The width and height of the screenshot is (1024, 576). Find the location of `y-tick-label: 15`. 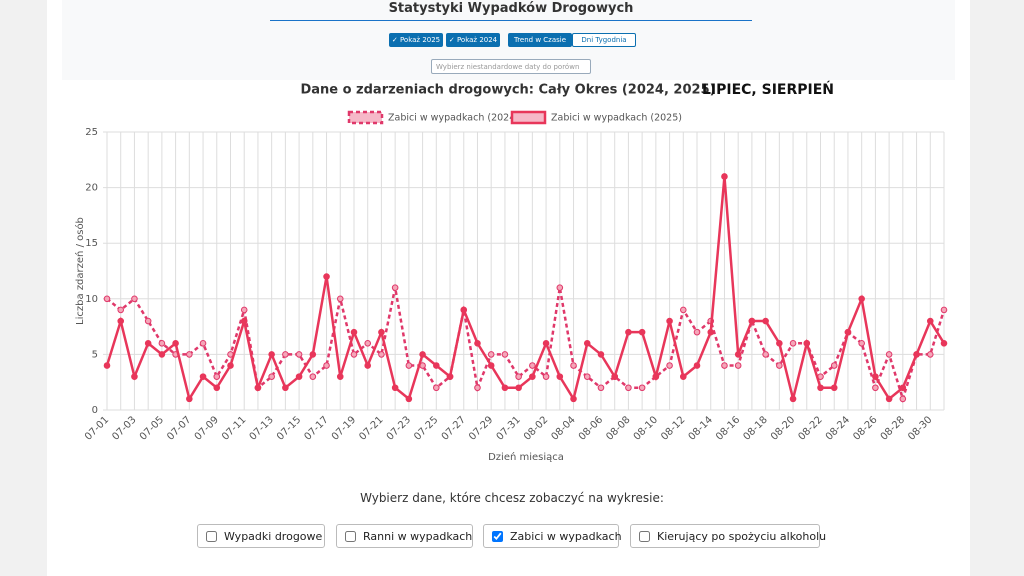

y-tick-label: 15 is located at coordinates (91, 243).